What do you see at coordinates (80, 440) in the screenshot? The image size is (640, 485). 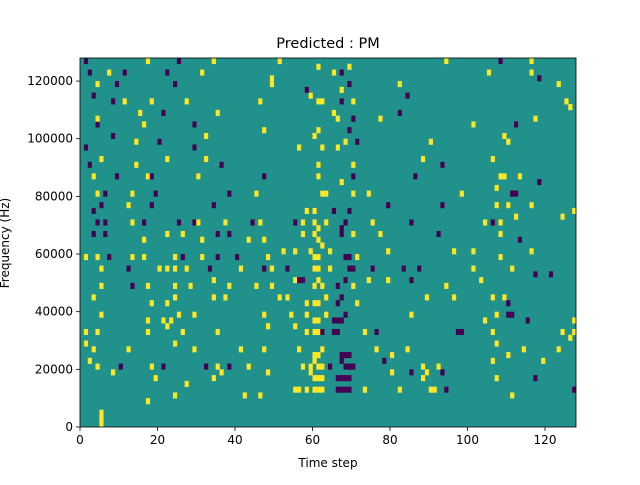 I see `x-tick-label: 0` at bounding box center [80, 440].